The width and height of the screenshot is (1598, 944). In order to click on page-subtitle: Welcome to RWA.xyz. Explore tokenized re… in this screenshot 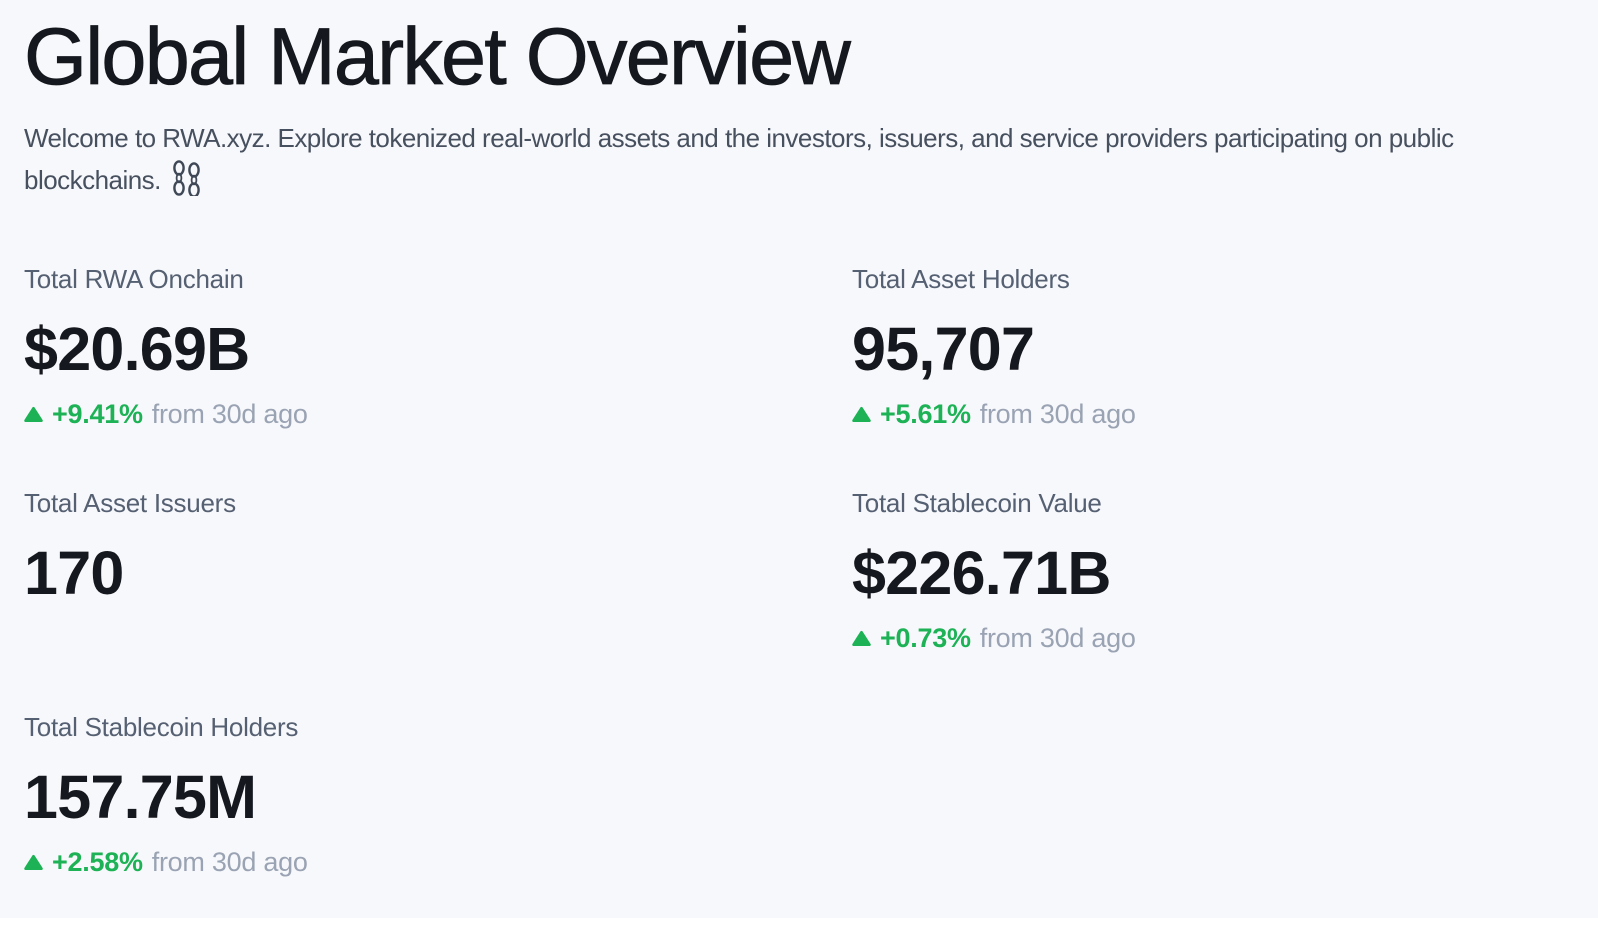, I will do `click(786, 159)`.